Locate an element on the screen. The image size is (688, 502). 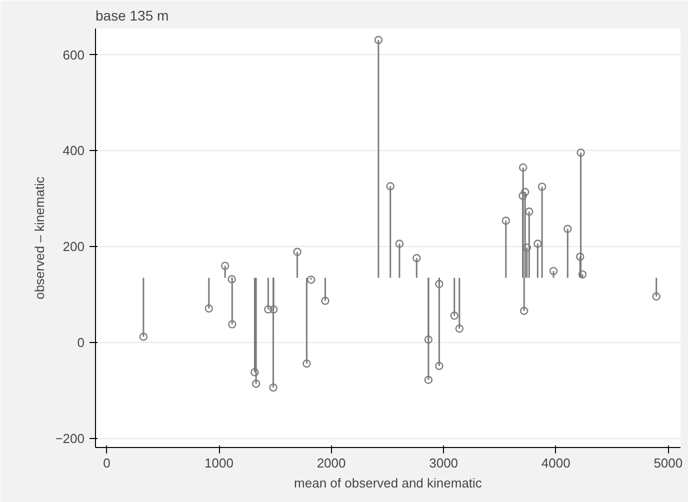
y-tick-label: 600 is located at coordinates (73, 54).